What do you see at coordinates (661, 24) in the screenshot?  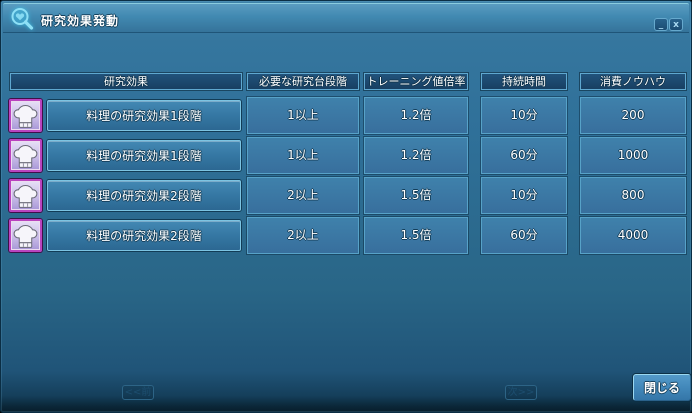 I see `minimize-button: _` at bounding box center [661, 24].